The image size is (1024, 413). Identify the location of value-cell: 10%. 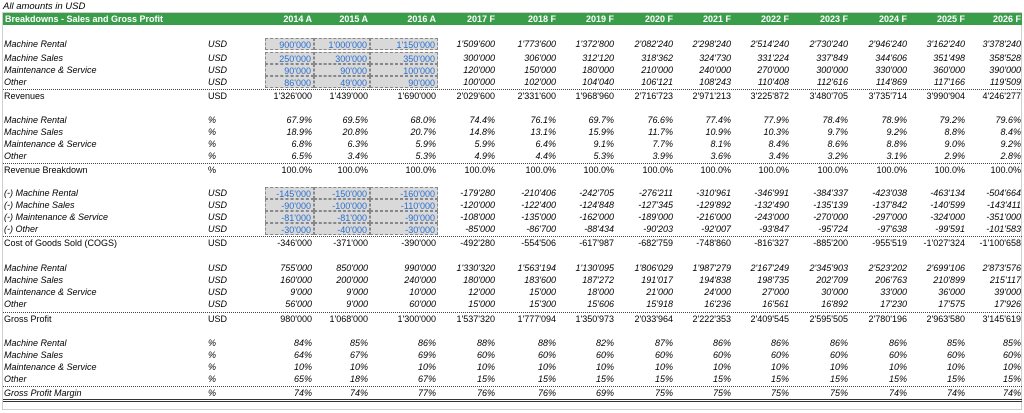
(897, 367).